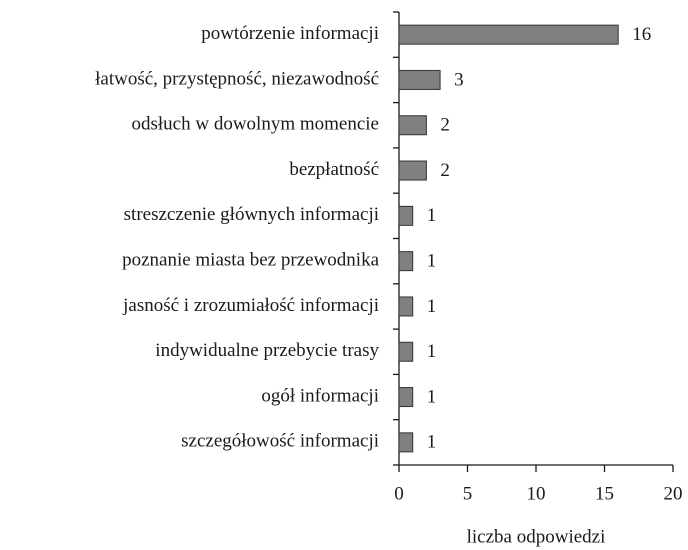 The width and height of the screenshot is (688, 550). I want to click on y-tick-label: streszczenie głównych informacji, so click(251, 214).